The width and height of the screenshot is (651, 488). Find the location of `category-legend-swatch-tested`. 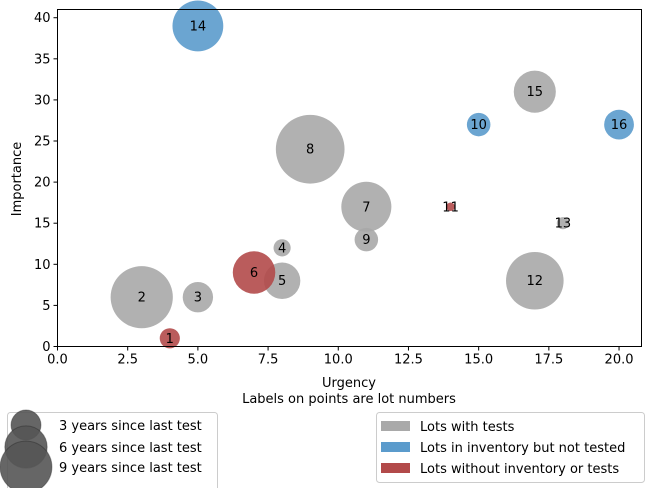

category-legend-swatch-tested is located at coordinates (395, 426).